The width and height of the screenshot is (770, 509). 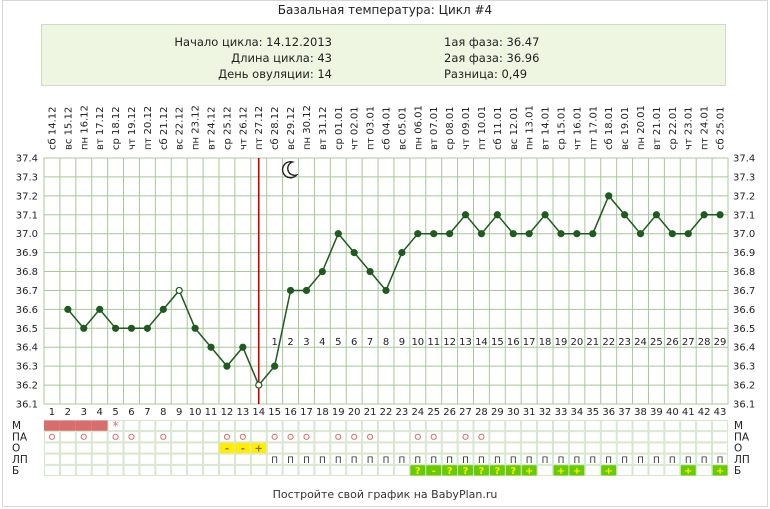 I want to click on cycle-day-label: 31, so click(x=529, y=412).